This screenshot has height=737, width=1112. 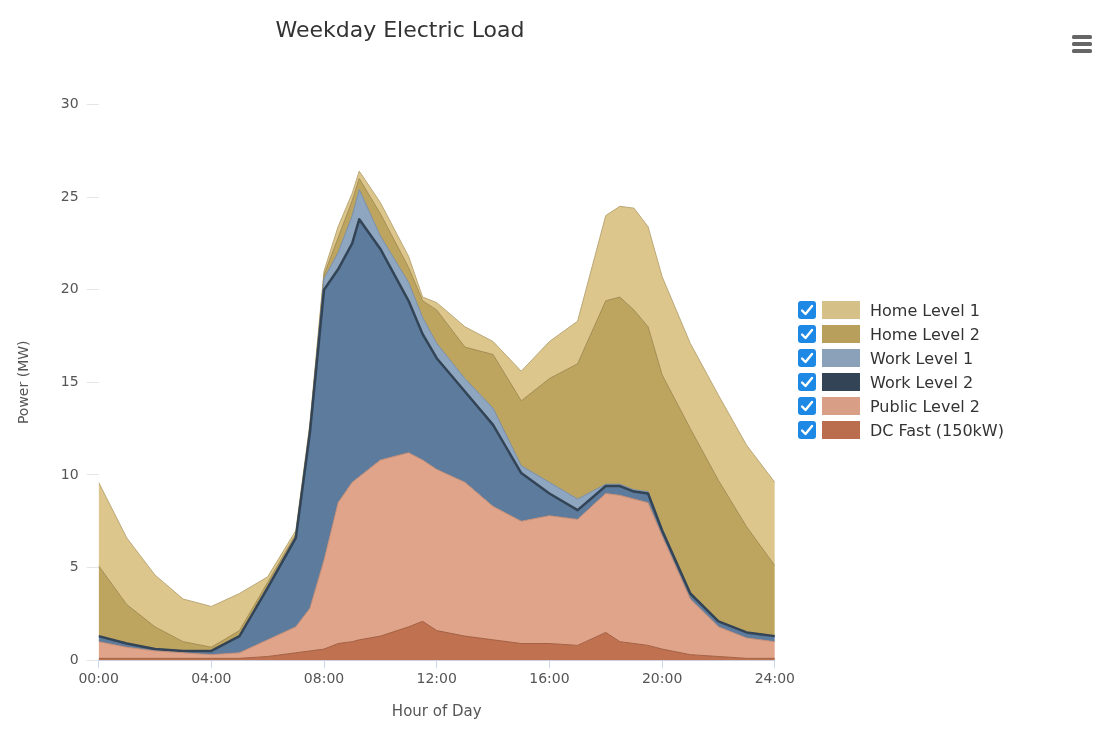 I want to click on y-tick-label: 0, so click(x=74, y=658).